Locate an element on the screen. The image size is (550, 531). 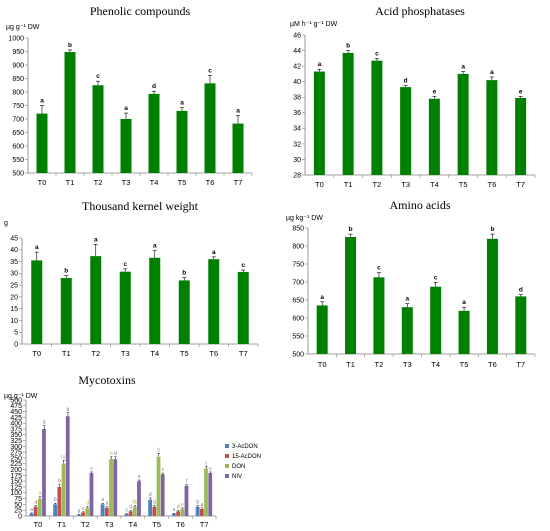
chart-title: Mycotoxins is located at coordinates (107, 380).